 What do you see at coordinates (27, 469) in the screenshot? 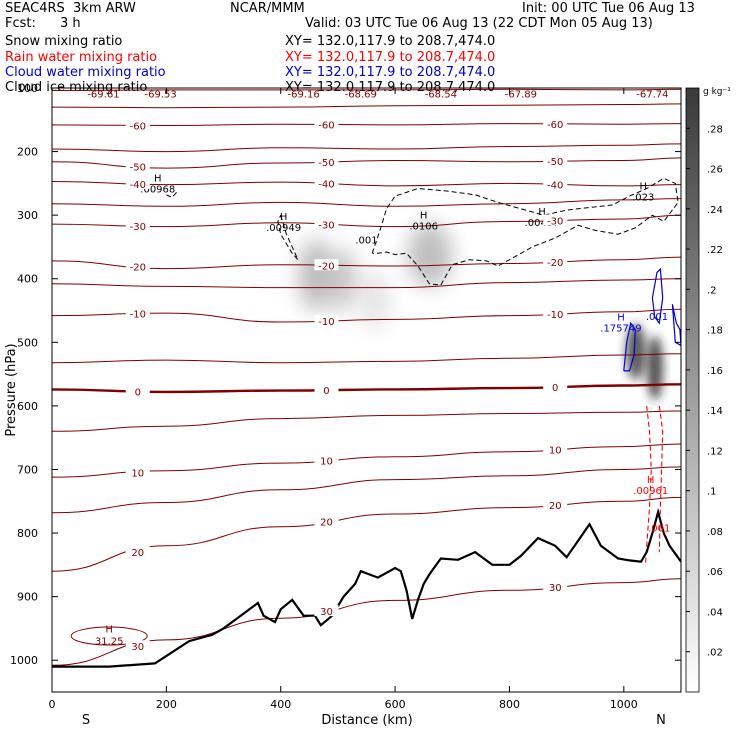
I see `y-tick-label: 700` at bounding box center [27, 469].